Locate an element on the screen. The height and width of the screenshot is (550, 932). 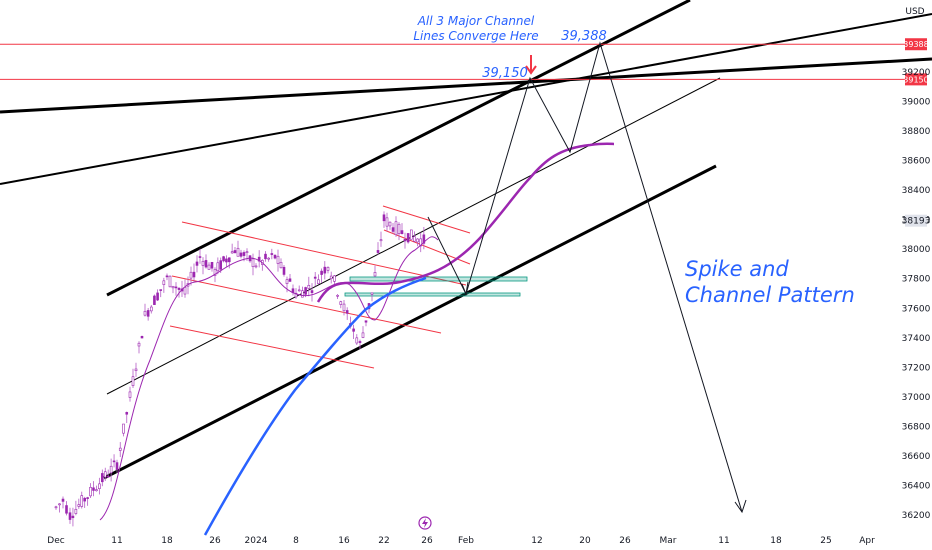
ma-slow-line is located at coordinates (315, 406).